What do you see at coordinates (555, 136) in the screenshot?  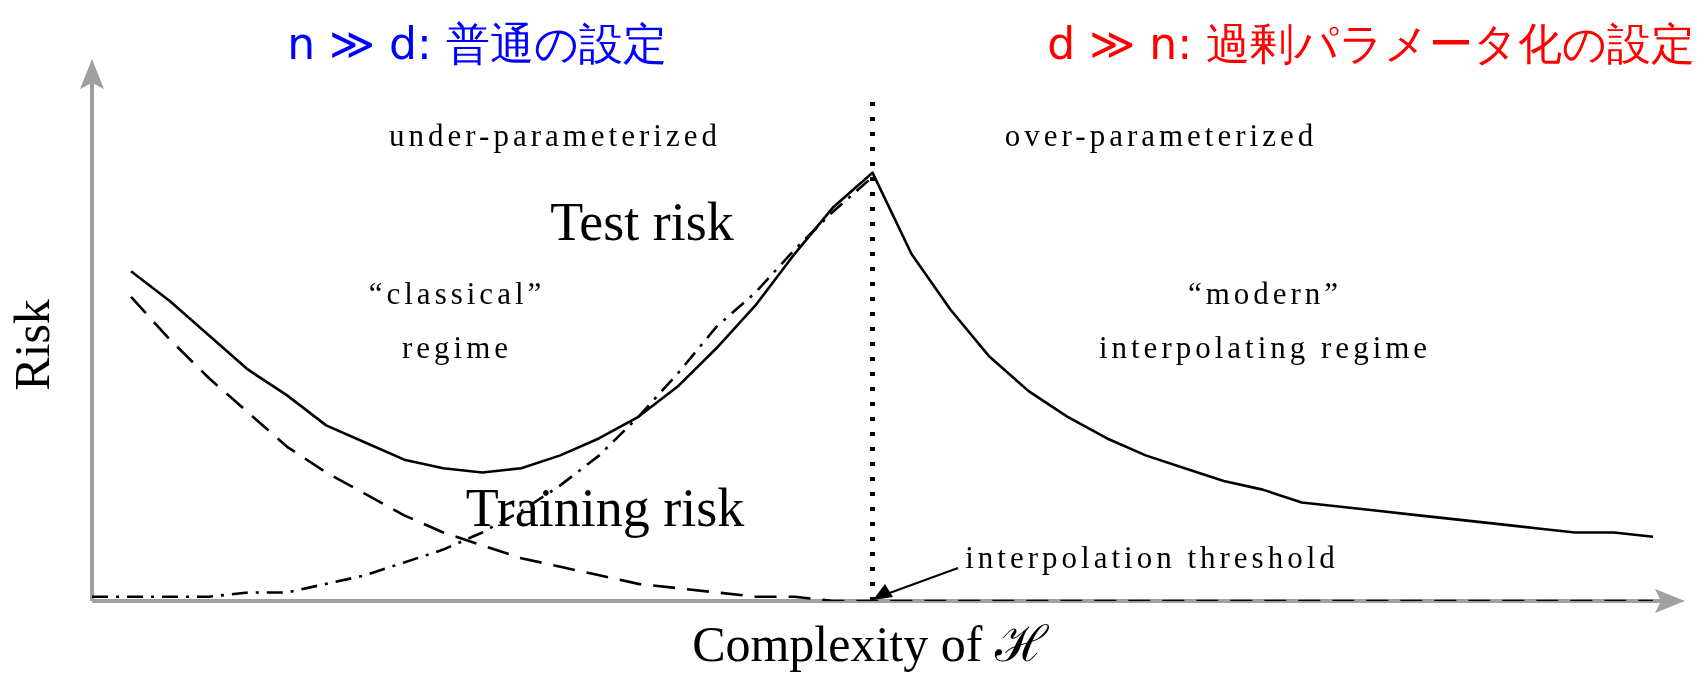 I see `text: under-parameterized` at bounding box center [555, 136].